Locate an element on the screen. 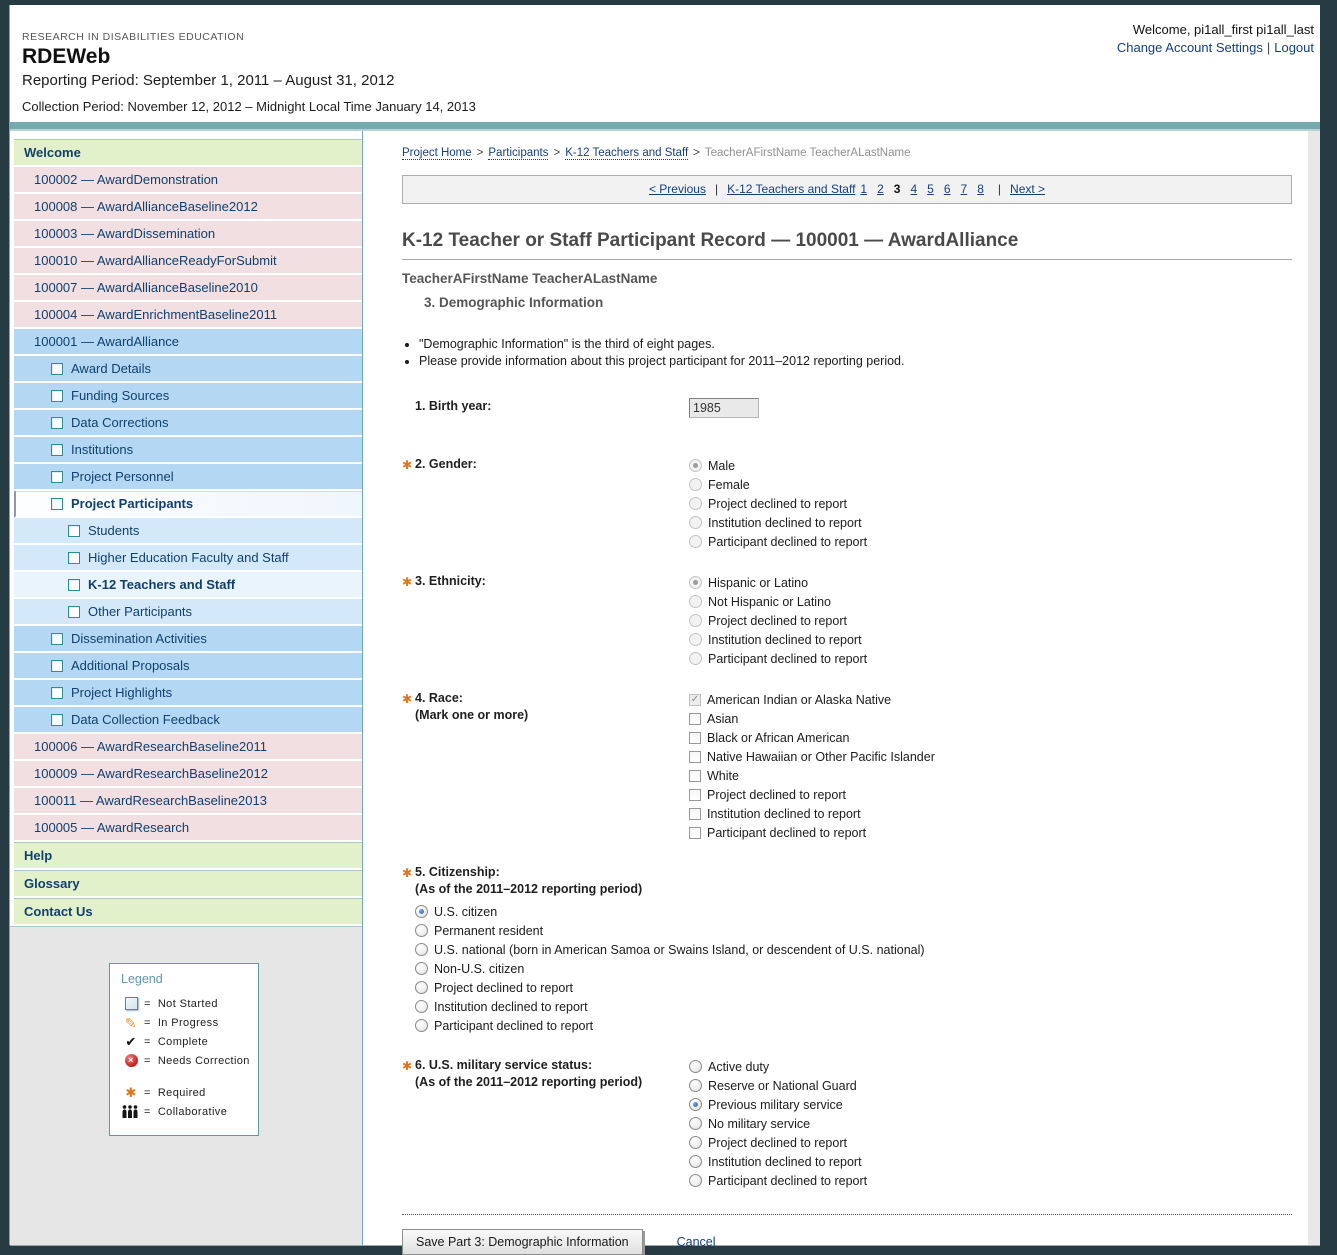 This screenshot has width=1337, height=1255. question-sublabel: (As of the 2011–2012 reporting period) is located at coordinates (529, 889).